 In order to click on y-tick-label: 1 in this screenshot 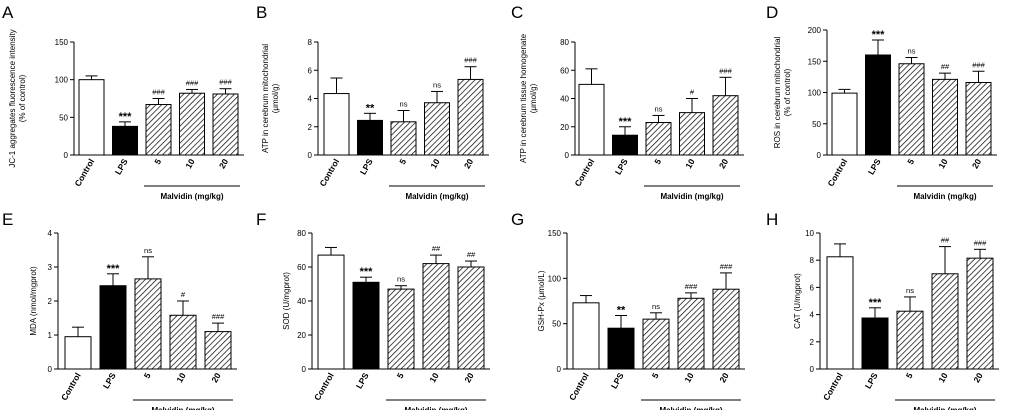, I will do `click(50, 335)`.